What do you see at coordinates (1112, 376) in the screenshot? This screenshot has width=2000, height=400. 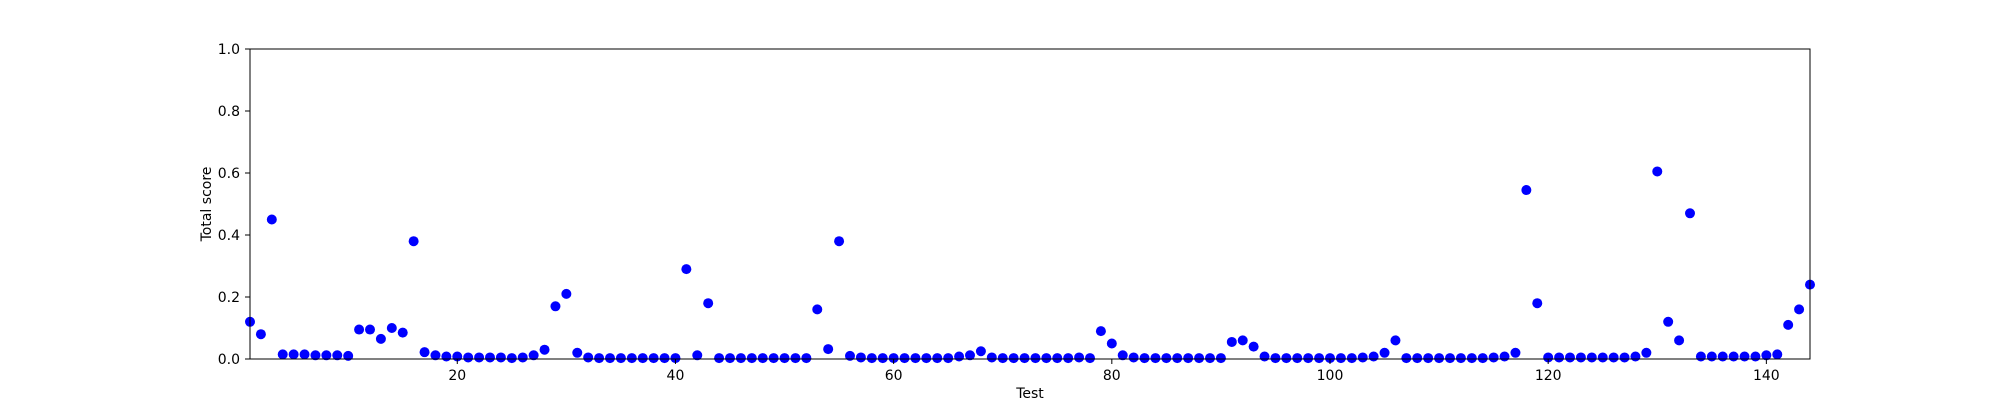 I see `x-tick-label: 80` at bounding box center [1112, 376].